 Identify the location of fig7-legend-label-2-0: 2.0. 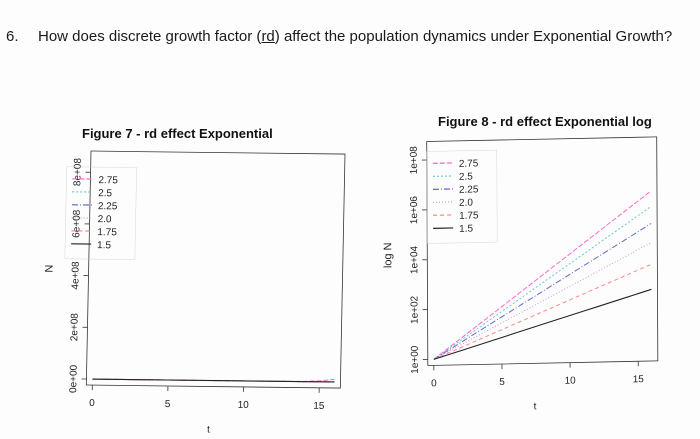
(105, 219).